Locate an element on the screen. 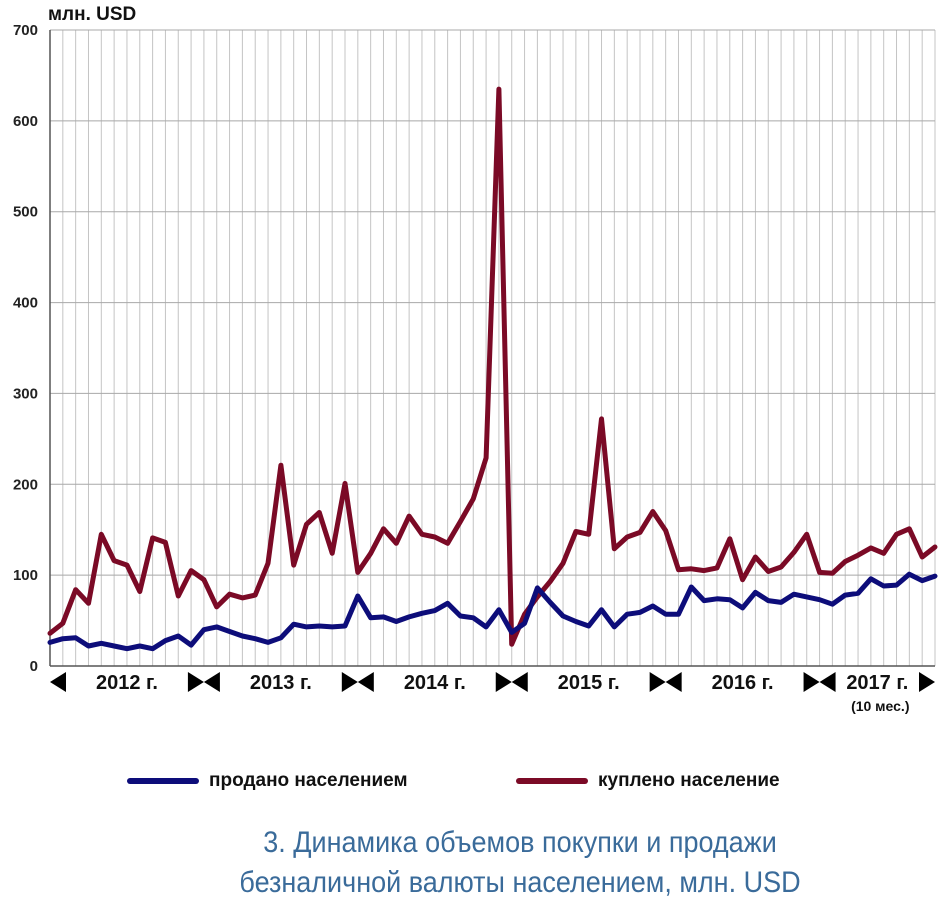  y-tick-label: 100 is located at coordinates (25, 575).